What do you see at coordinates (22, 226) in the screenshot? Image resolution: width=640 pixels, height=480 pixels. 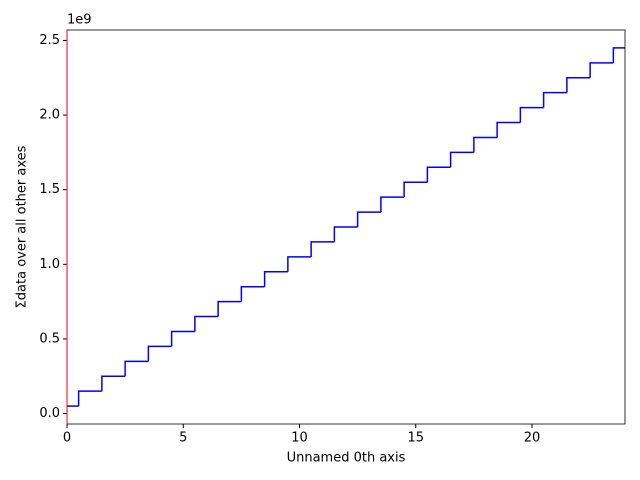 I see `y-axis-label: Σdata over all other axes` at bounding box center [22, 226].